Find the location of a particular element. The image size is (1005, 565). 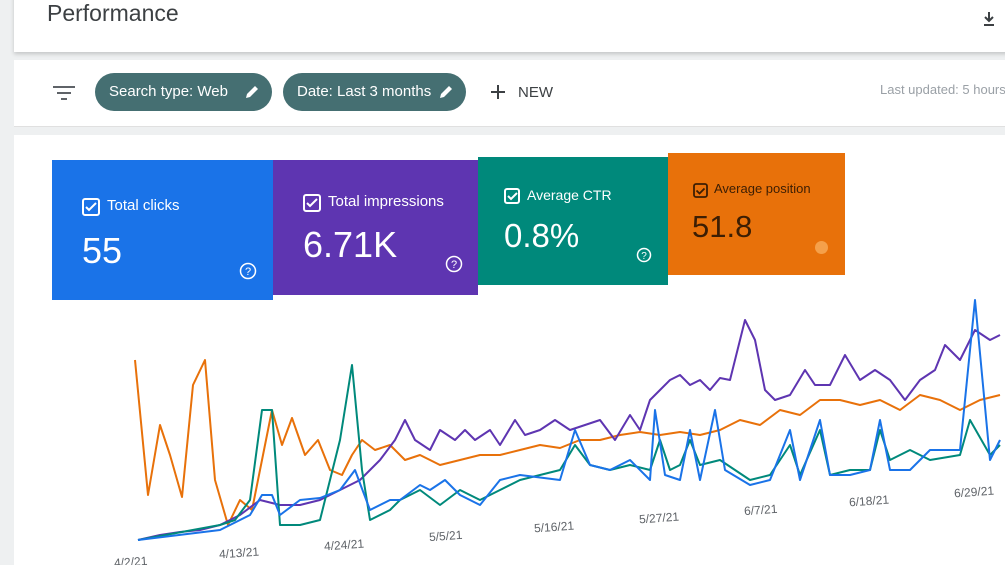

metric-value: 0.8% is located at coordinates (542, 235).